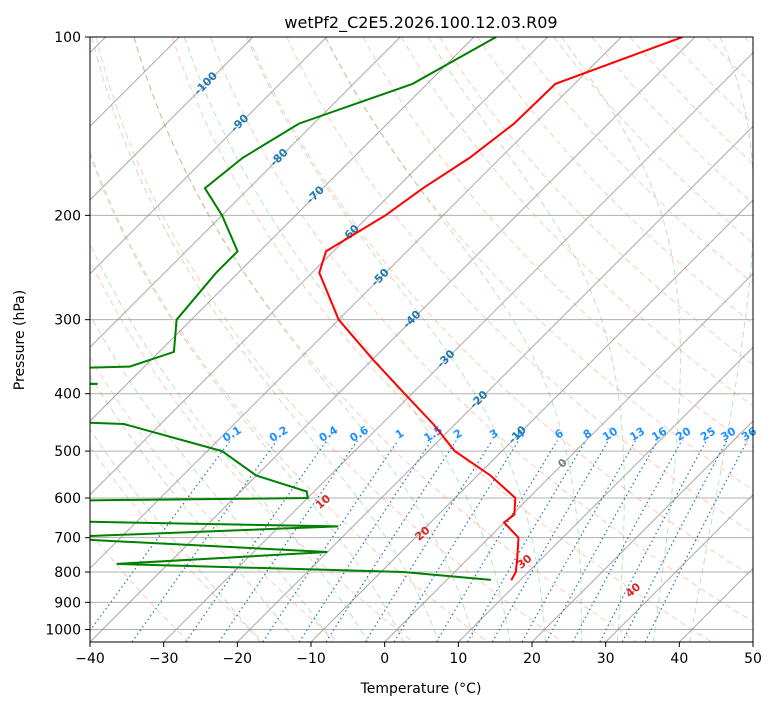 The height and width of the screenshot is (708, 775). Describe the element at coordinates (708, 434) in the screenshot. I see `mixing-ratio-label: 25` at that location.